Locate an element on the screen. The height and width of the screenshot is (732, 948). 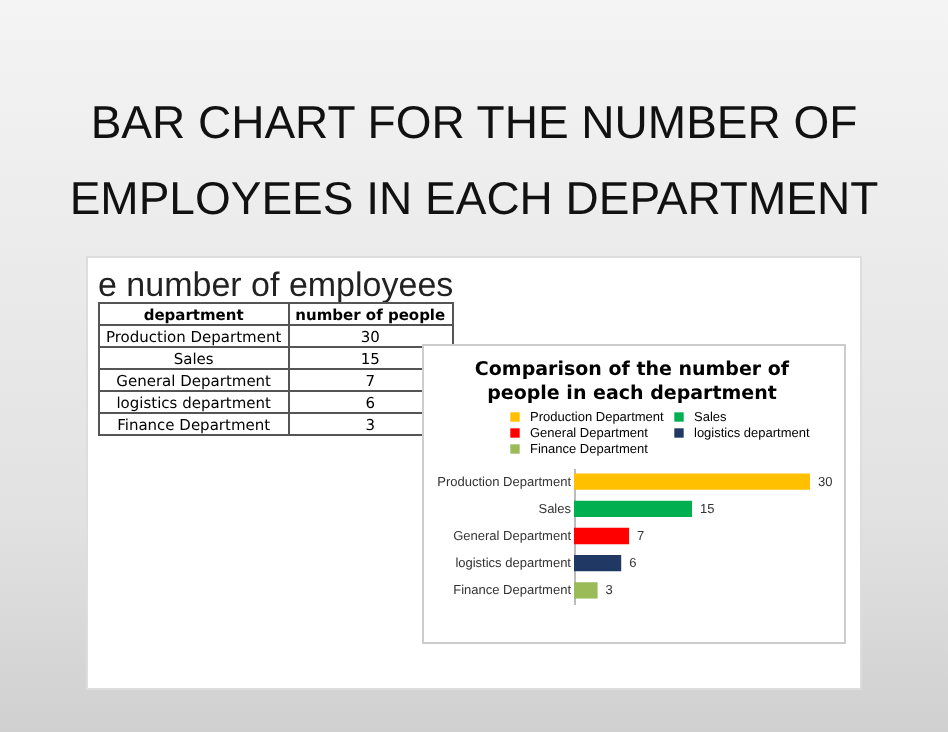
text: e number of employees is located at coordinates (276, 286).